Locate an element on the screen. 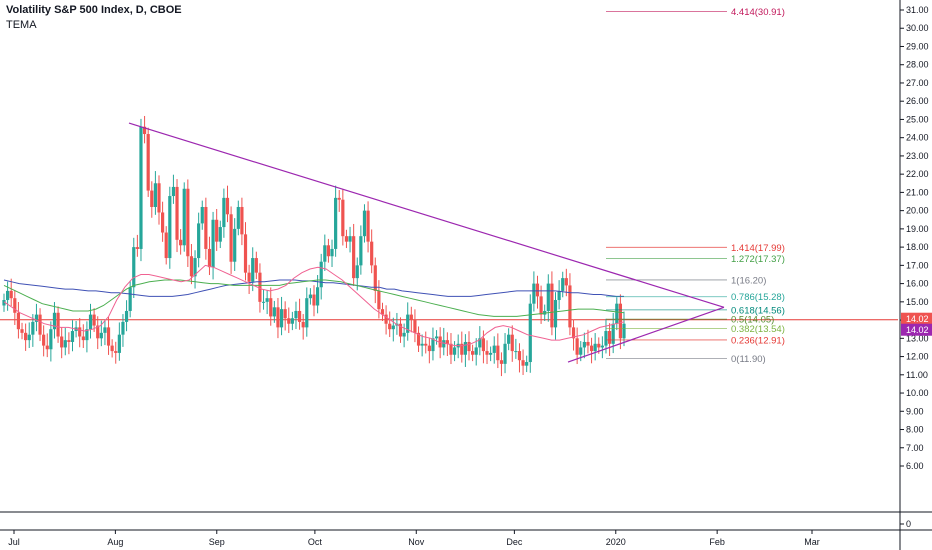 The width and height of the screenshot is (932, 550). fib-level-label: 0(11.90) is located at coordinates (748, 359).